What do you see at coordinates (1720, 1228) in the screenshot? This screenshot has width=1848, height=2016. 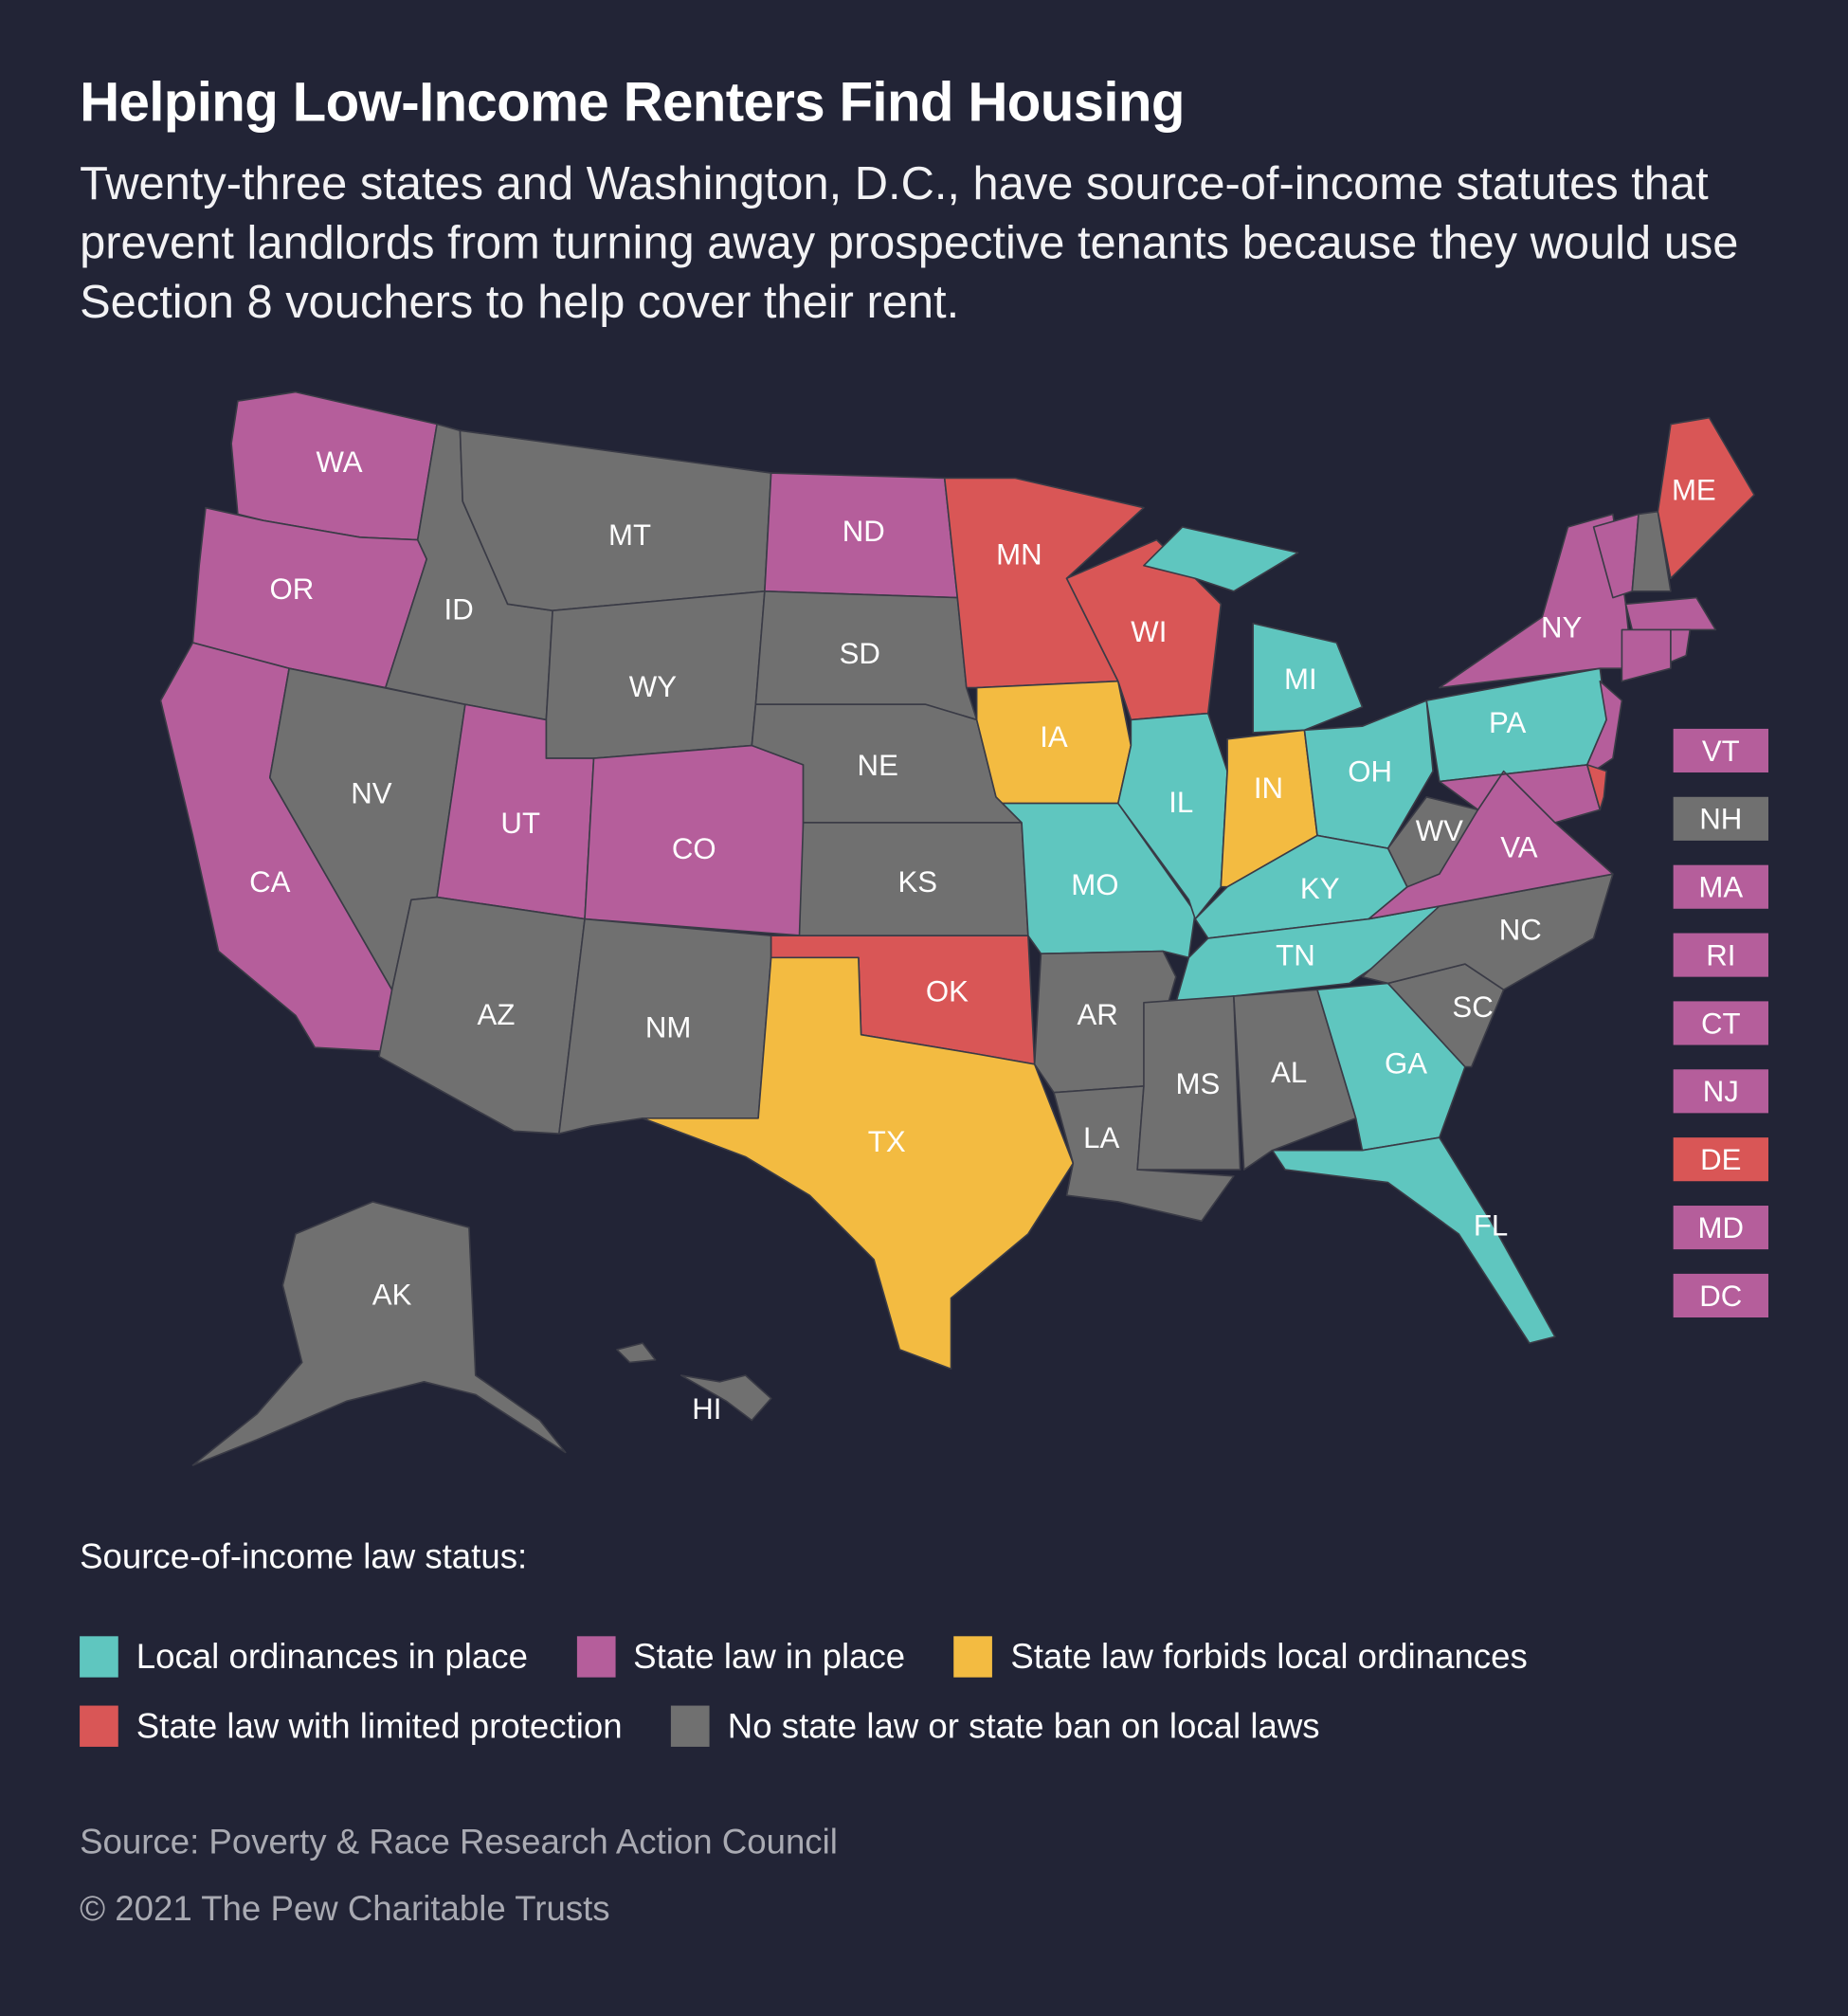 I see `box-MD: MD` at bounding box center [1720, 1228].